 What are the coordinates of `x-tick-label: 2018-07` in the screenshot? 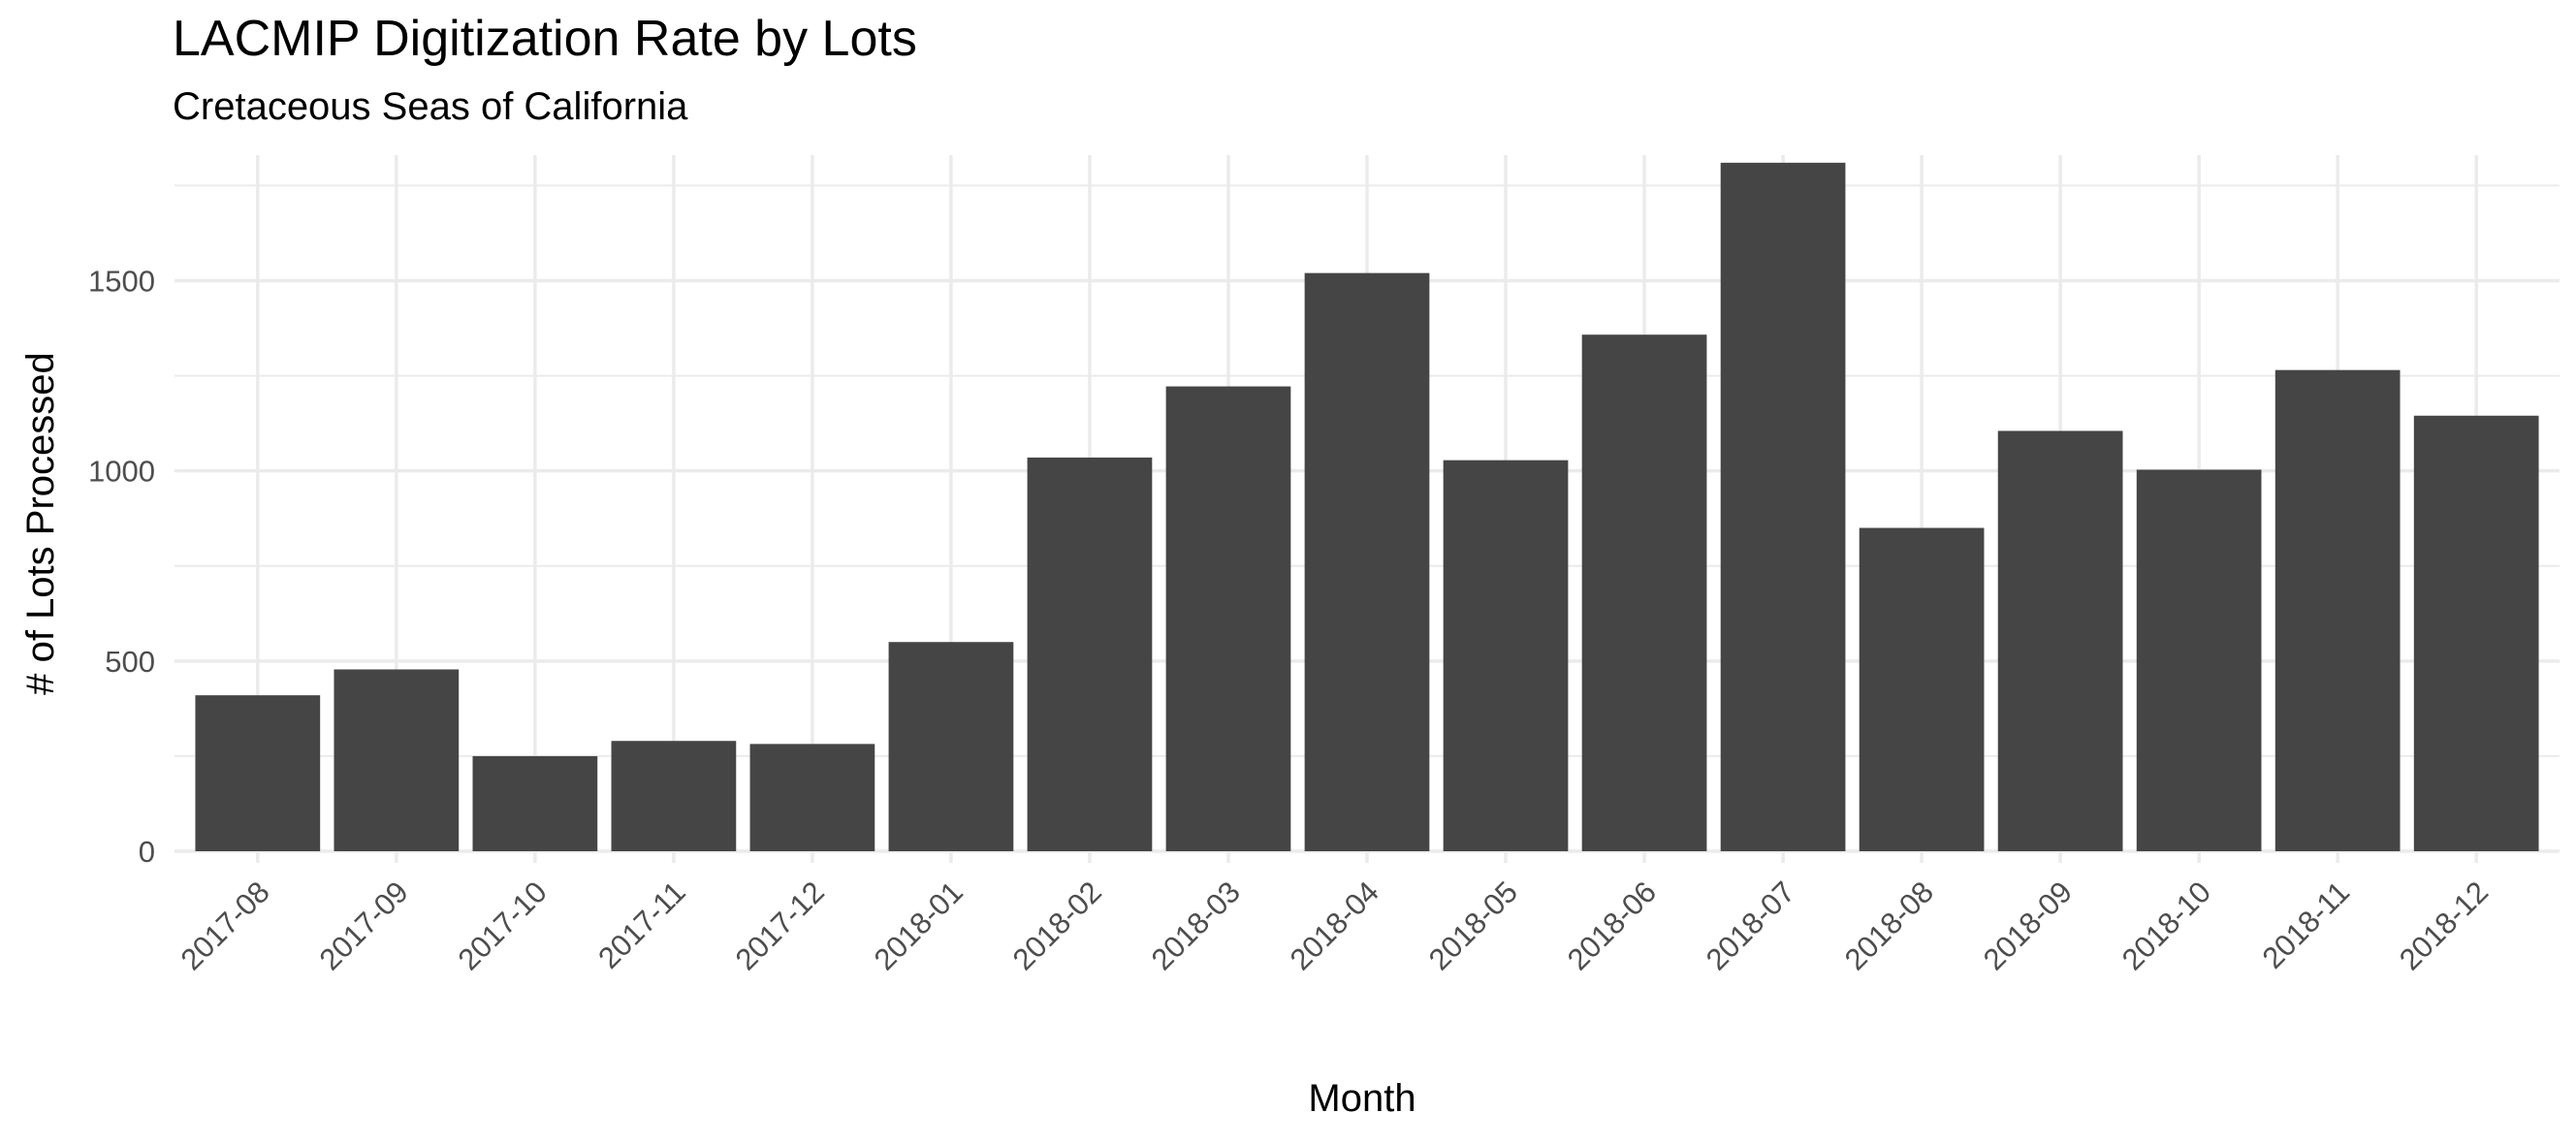 It's located at (1750, 925).